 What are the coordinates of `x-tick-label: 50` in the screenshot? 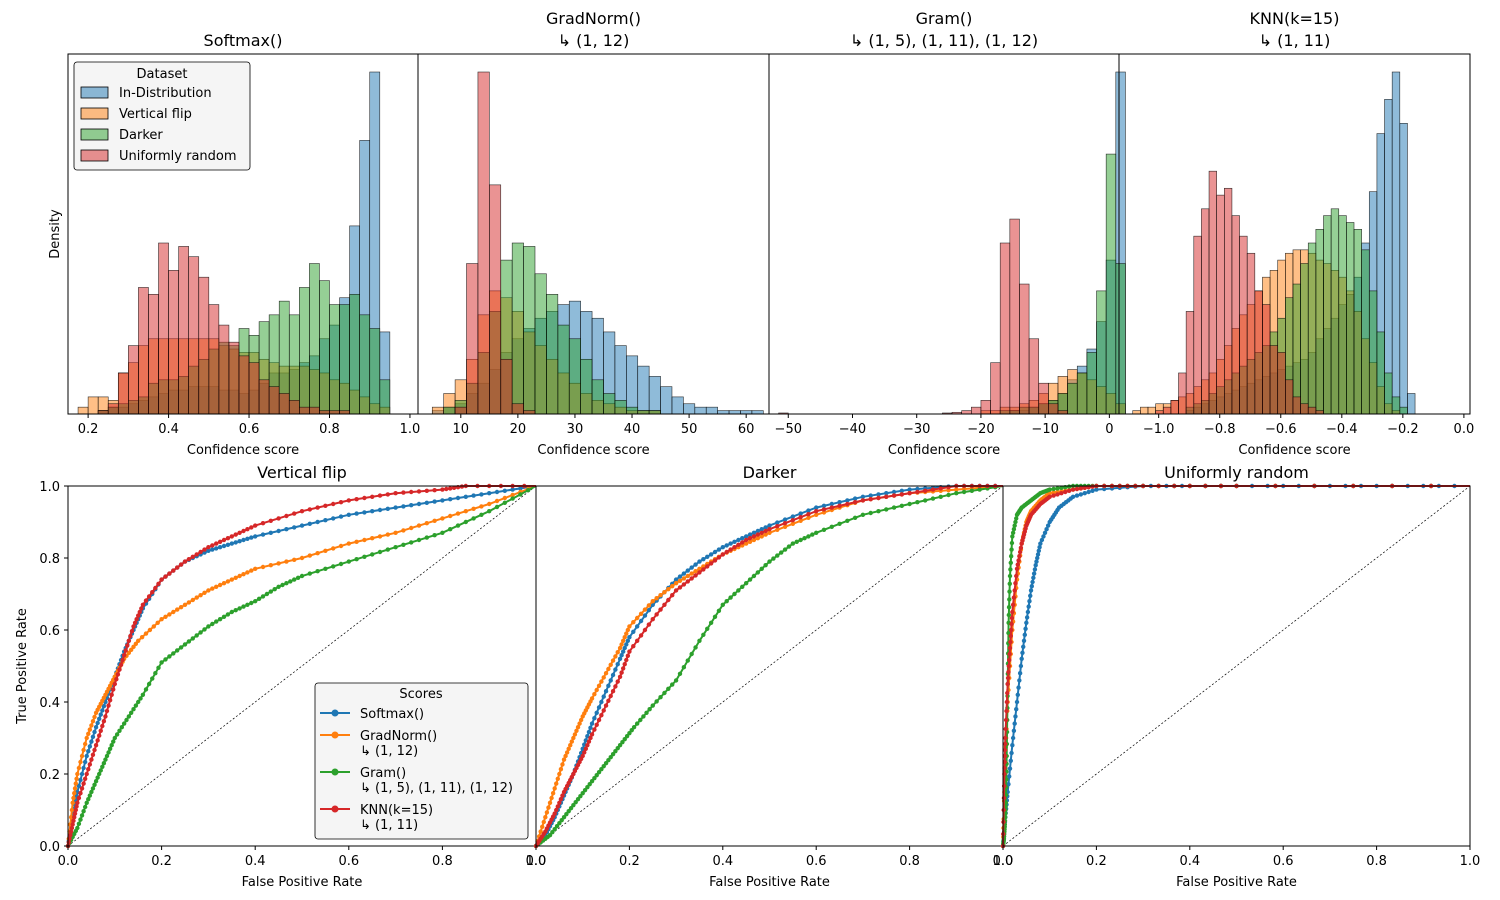 It's located at (689, 429).